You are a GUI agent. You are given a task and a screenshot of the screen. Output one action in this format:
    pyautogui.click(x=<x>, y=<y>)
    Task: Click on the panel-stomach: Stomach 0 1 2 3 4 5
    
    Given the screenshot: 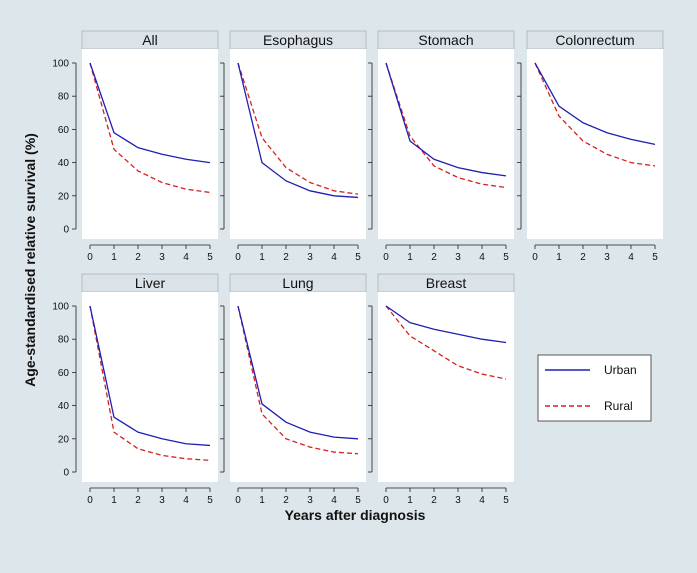 What is the action you would take?
    pyautogui.click(x=441, y=146)
    